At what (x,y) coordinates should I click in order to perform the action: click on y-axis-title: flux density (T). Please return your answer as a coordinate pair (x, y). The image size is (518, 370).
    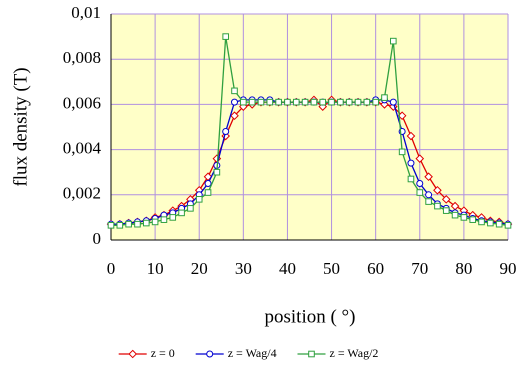
    Looking at the image, I should click on (20, 126).